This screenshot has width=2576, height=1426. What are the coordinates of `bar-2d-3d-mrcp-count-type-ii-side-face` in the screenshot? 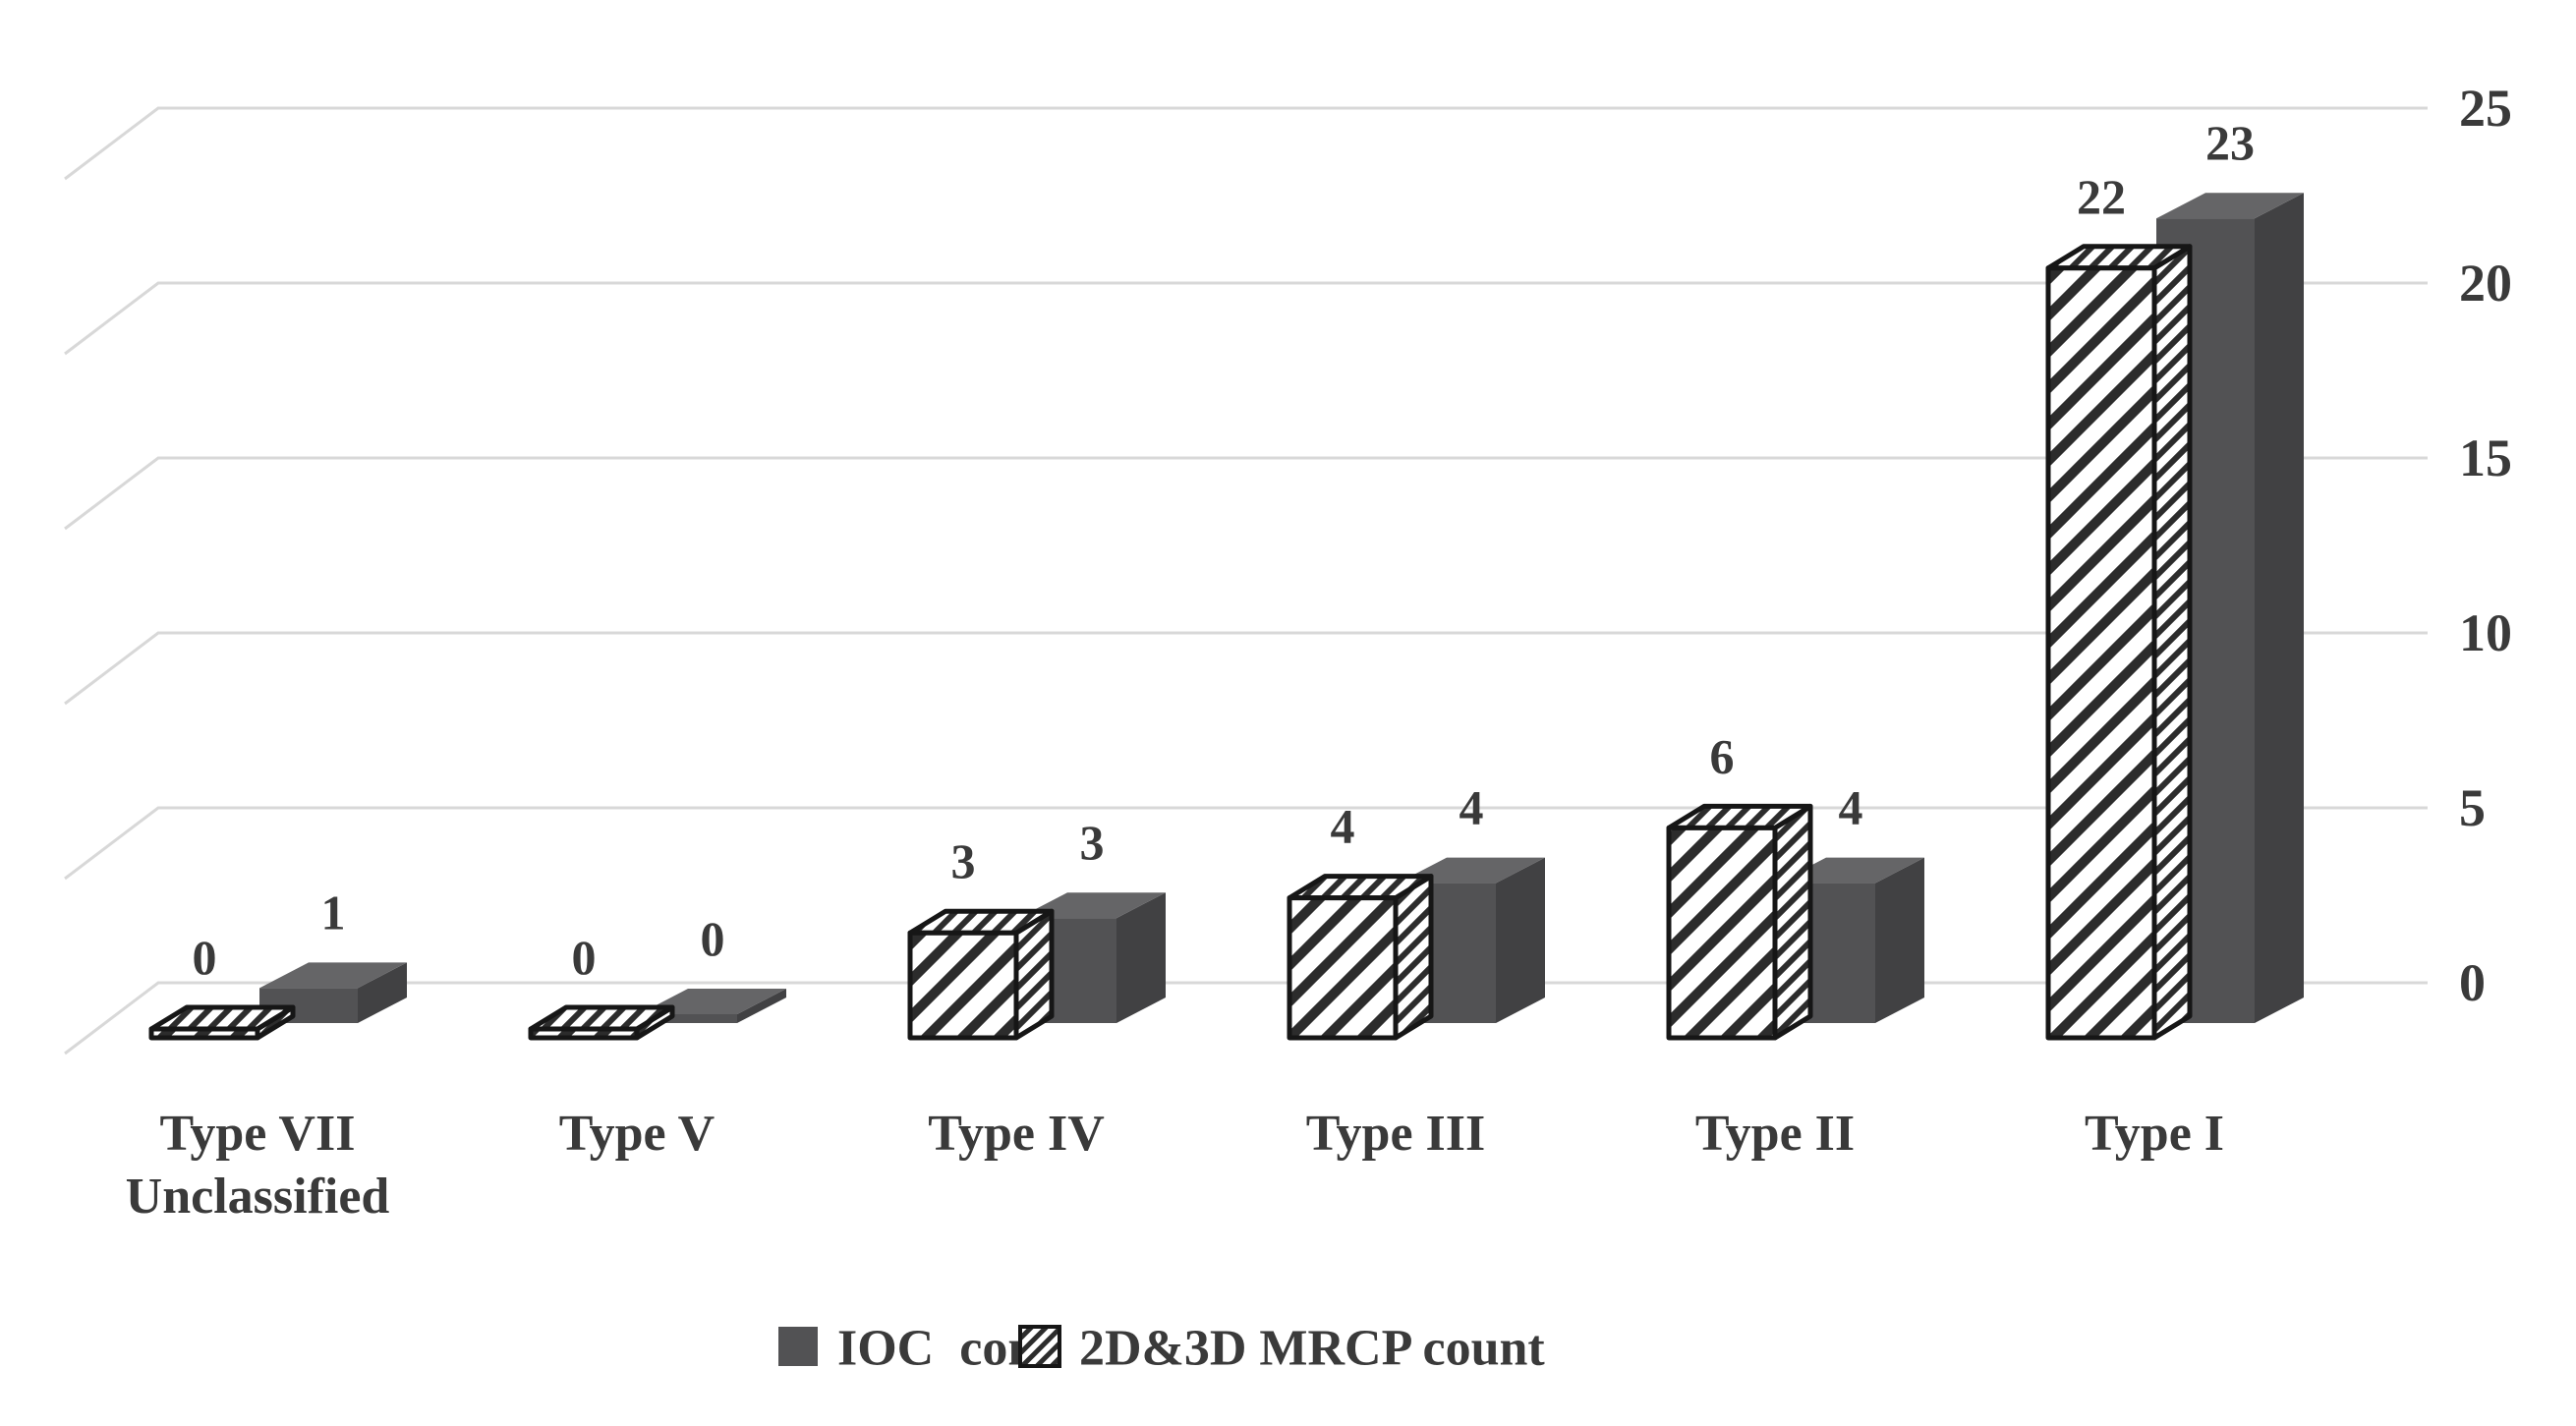 It's located at (1793, 922).